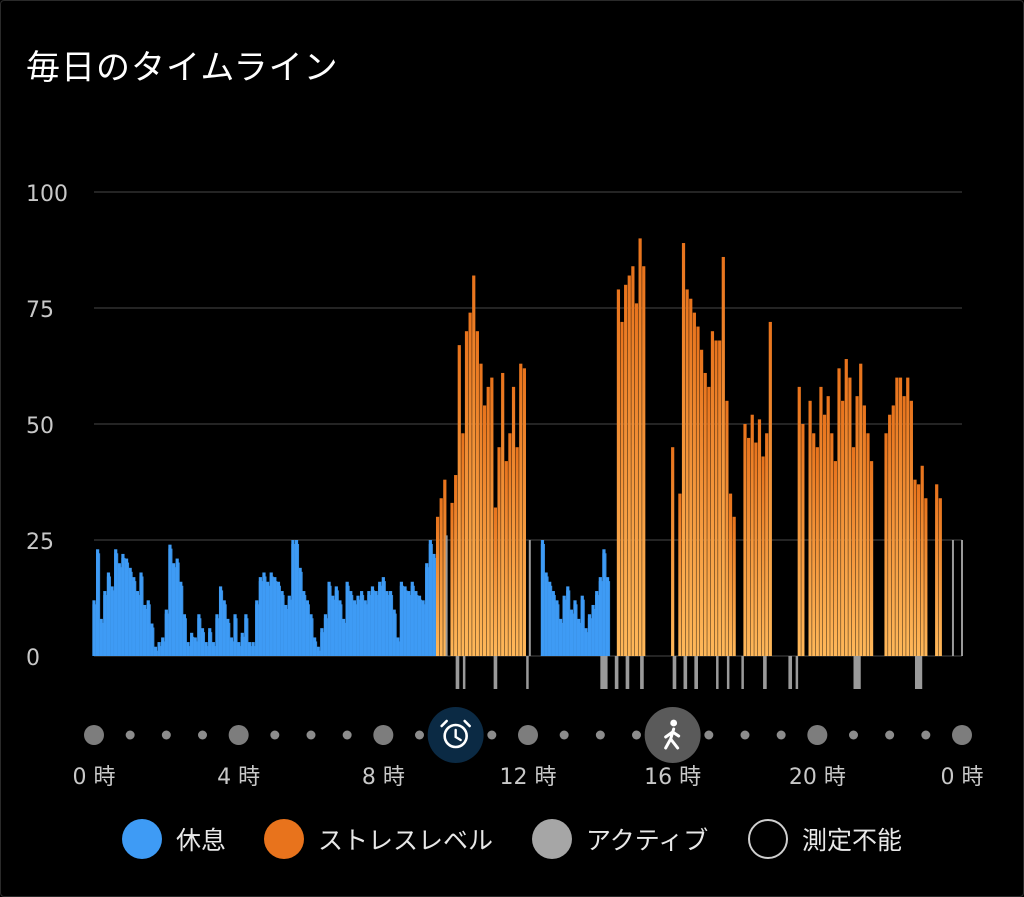 The image size is (1024, 897). I want to click on legend-label: 測定不能, so click(852, 840).